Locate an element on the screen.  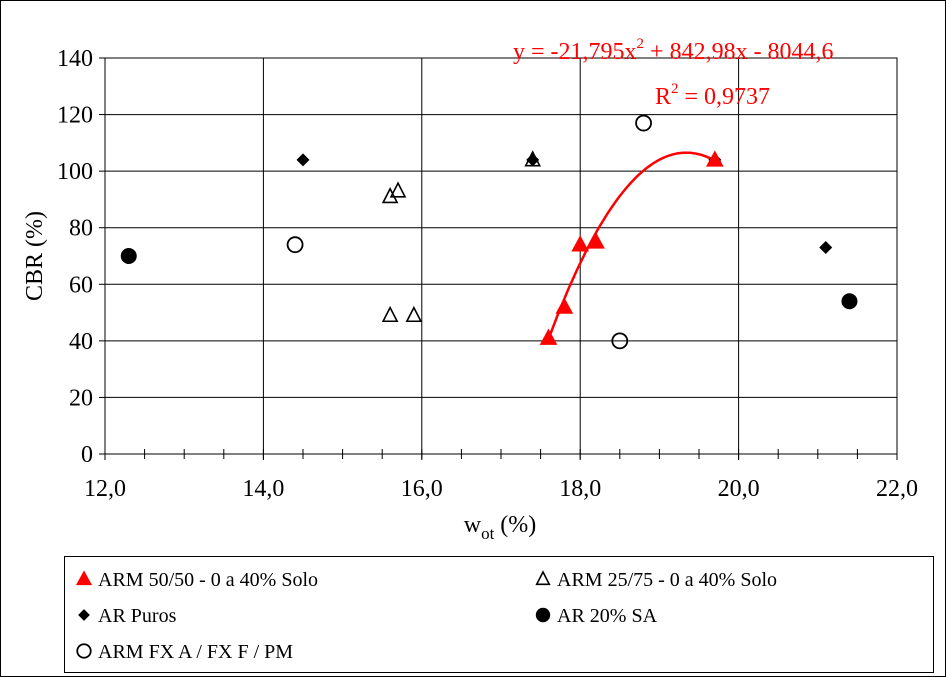
legend-item: ARM FX A / FX F / PM is located at coordinates (184, 652).